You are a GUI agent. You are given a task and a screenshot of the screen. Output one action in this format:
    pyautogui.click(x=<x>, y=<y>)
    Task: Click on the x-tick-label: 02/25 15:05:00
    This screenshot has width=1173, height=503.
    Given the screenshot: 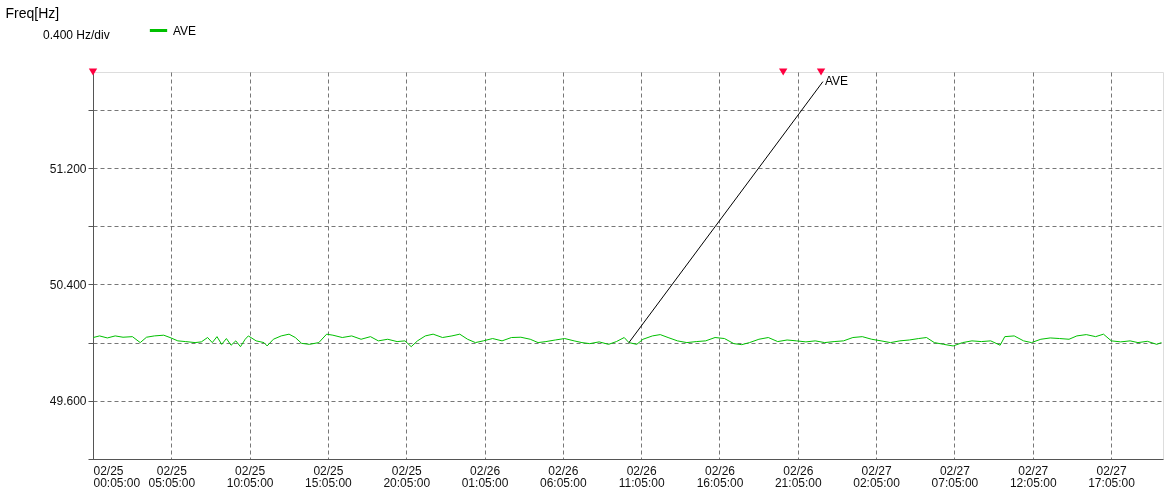 What is the action you would take?
    pyautogui.click(x=329, y=476)
    